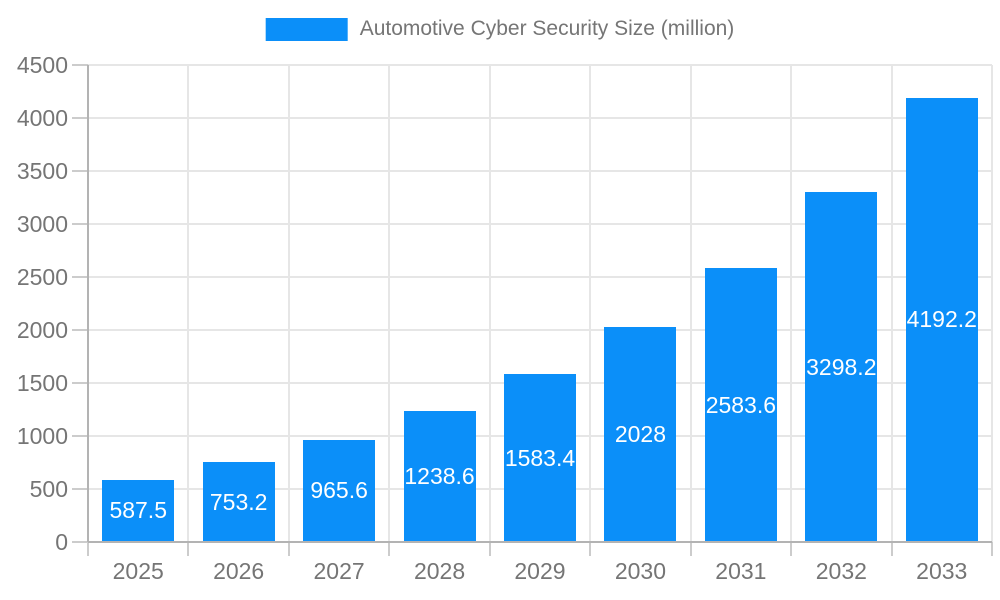  Describe the element at coordinates (42, 383) in the screenshot. I see `y-axis-tick-label: 1500` at that location.